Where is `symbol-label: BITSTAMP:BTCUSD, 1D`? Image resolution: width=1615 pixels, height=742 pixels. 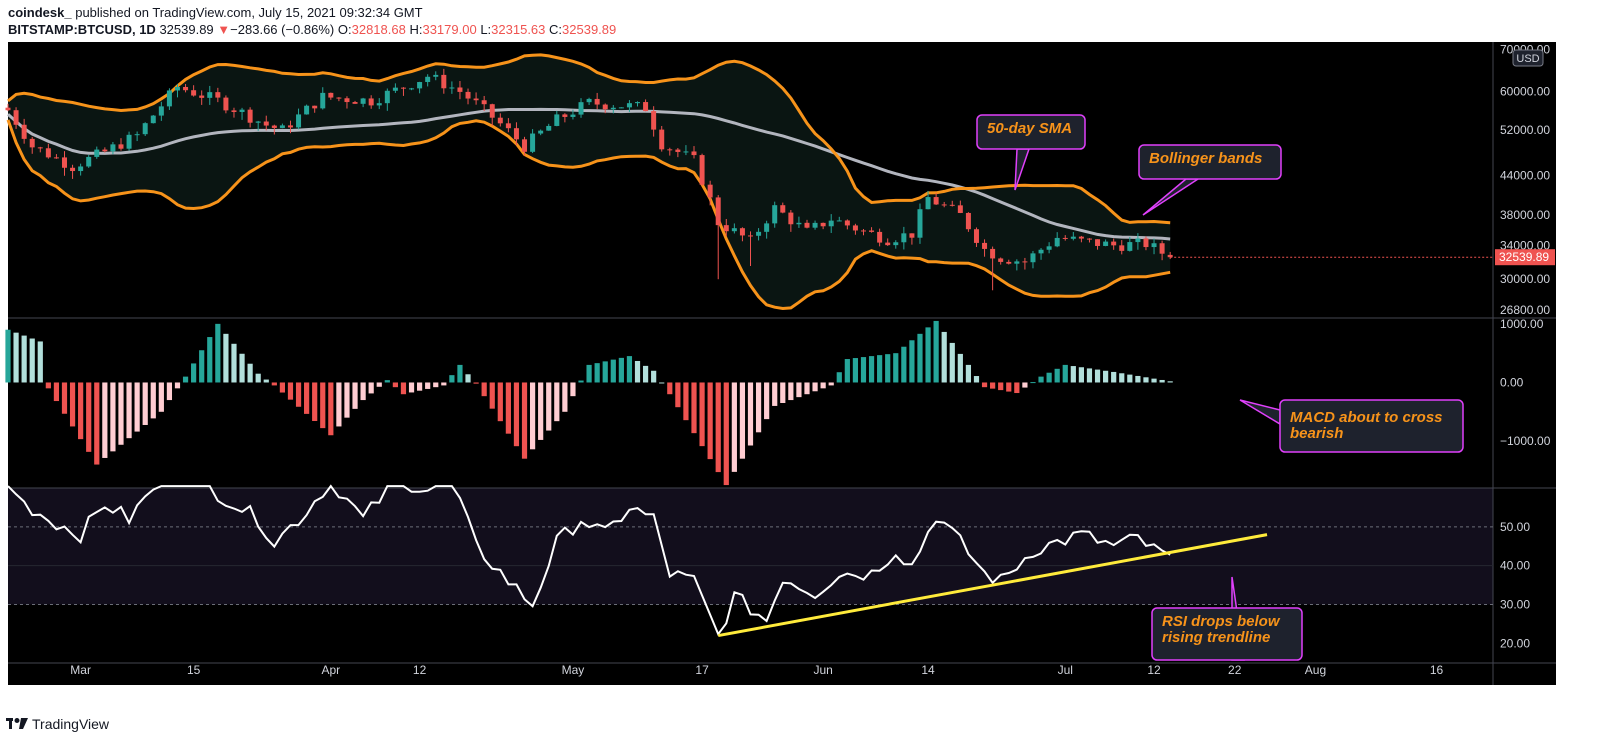 symbol-label: BITSTAMP:BTCUSD, 1D is located at coordinates (82, 29).